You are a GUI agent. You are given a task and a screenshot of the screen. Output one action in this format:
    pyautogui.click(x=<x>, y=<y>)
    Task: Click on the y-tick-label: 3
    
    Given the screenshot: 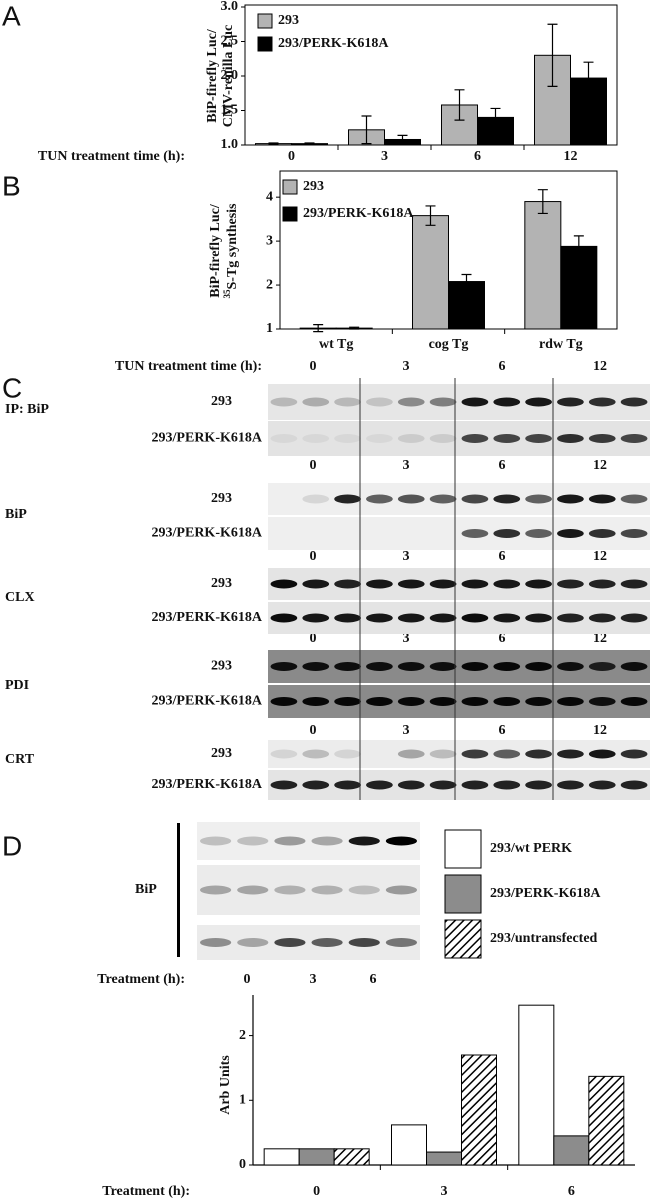 What is the action you would take?
    pyautogui.click(x=269, y=240)
    